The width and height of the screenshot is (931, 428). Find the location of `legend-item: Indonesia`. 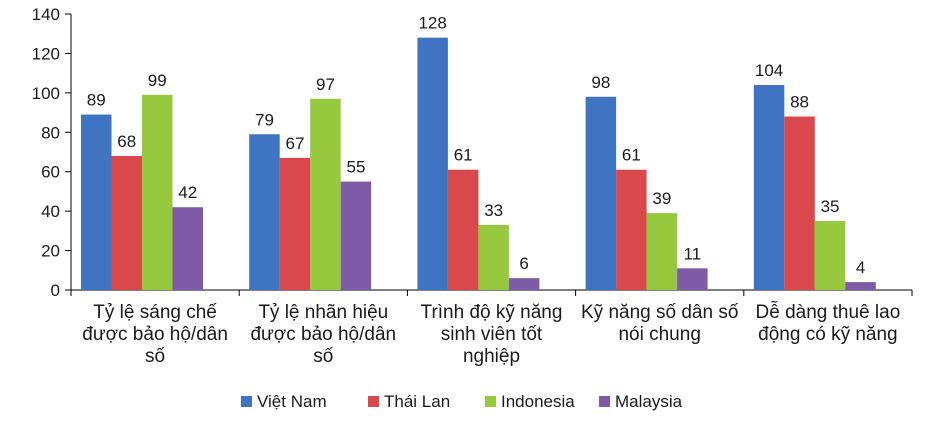

legend-item: Indonesia is located at coordinates (530, 401).